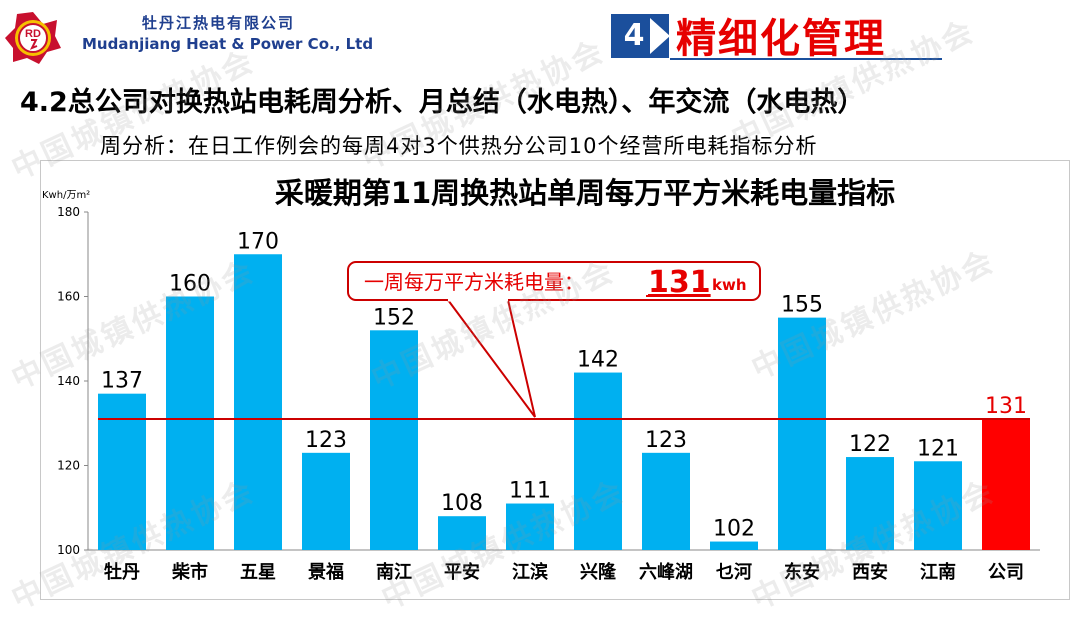 The height and width of the screenshot is (618, 1080). Describe the element at coordinates (634, 35) in the screenshot. I see `section-number: 4` at that location.